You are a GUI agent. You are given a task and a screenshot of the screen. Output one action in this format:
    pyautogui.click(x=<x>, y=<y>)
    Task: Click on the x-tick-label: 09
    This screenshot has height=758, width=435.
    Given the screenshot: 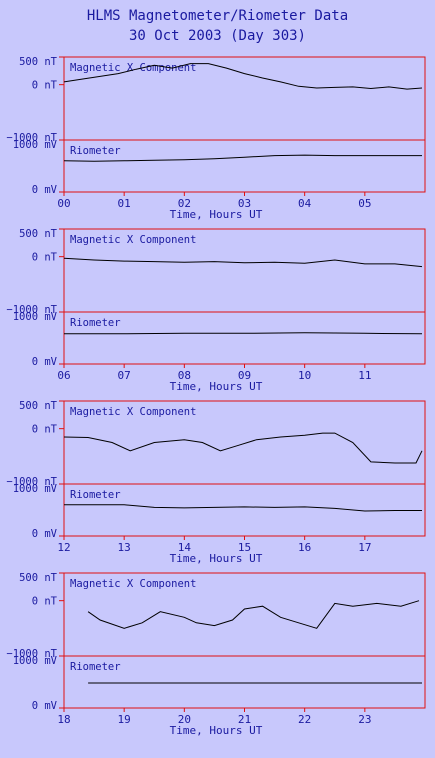 What is the action you would take?
    pyautogui.click(x=244, y=375)
    